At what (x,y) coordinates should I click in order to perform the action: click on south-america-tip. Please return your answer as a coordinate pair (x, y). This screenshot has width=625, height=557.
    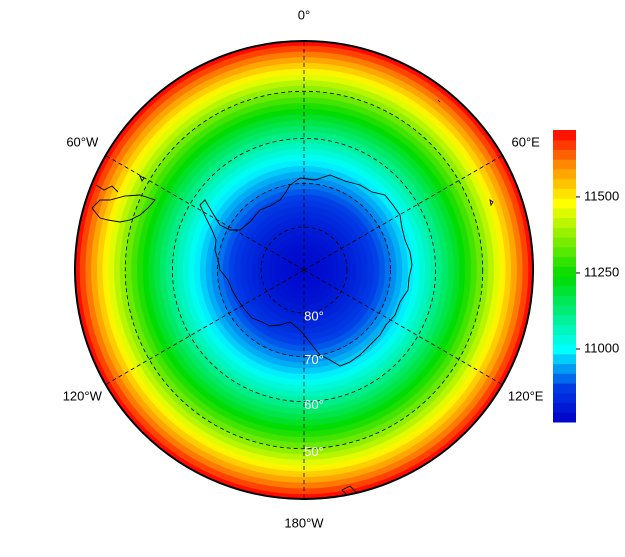
    Looking at the image, I should click on (107, 188).